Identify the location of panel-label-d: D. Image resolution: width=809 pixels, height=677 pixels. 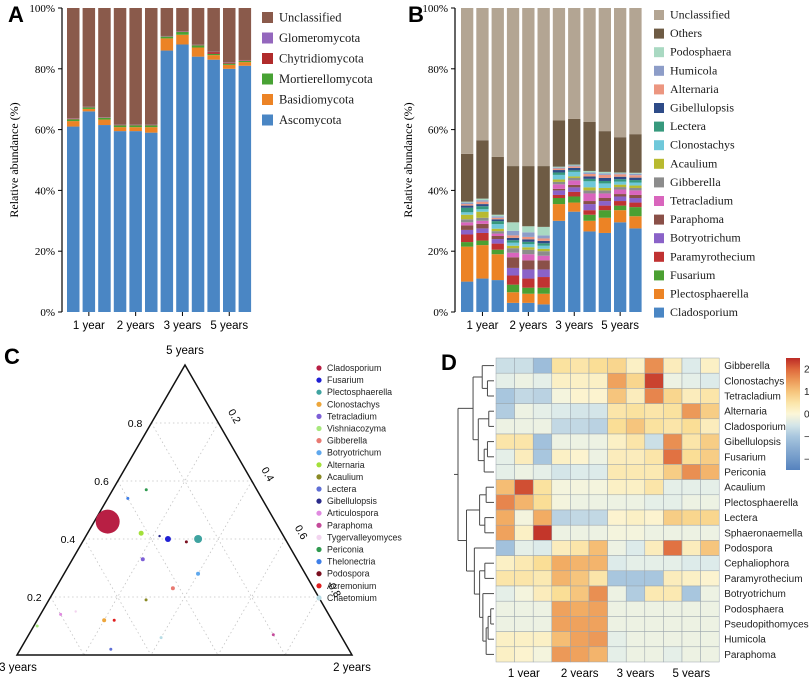
(449, 362).